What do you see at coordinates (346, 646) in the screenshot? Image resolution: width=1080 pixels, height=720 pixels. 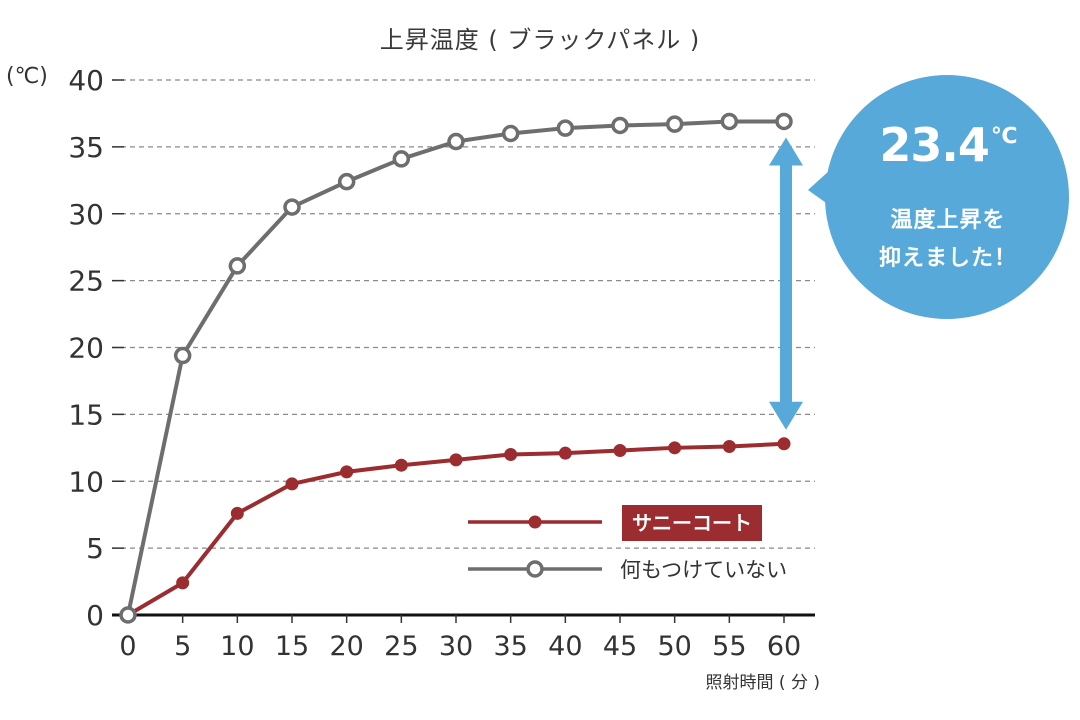 I see `x-tick-label: 20` at bounding box center [346, 646].